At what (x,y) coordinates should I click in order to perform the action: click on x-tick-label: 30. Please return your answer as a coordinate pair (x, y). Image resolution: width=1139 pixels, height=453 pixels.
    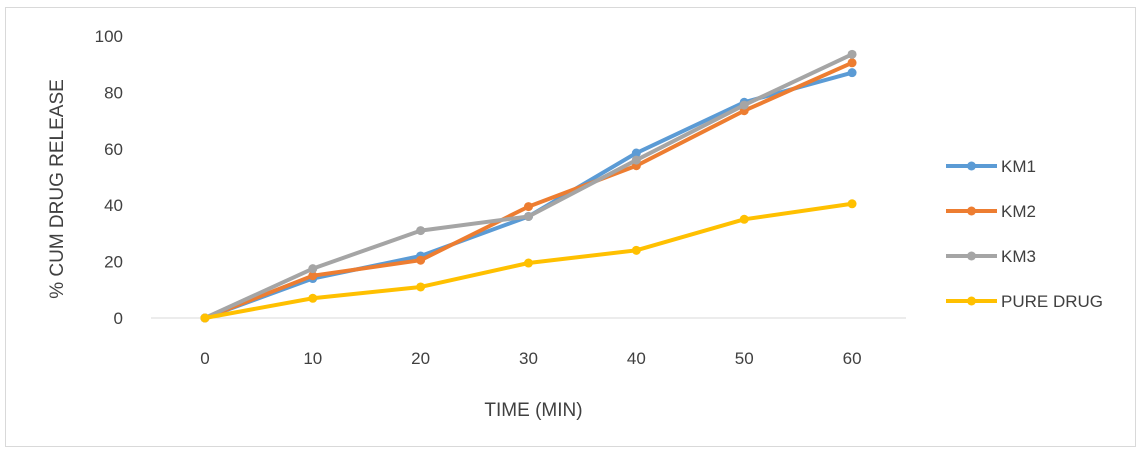
    Looking at the image, I should click on (528, 358).